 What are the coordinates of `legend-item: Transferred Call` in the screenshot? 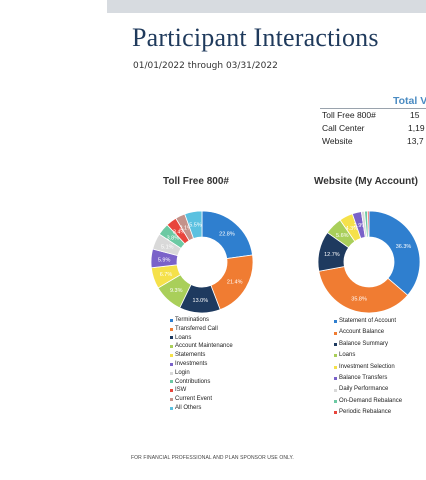 It's located at (201, 329).